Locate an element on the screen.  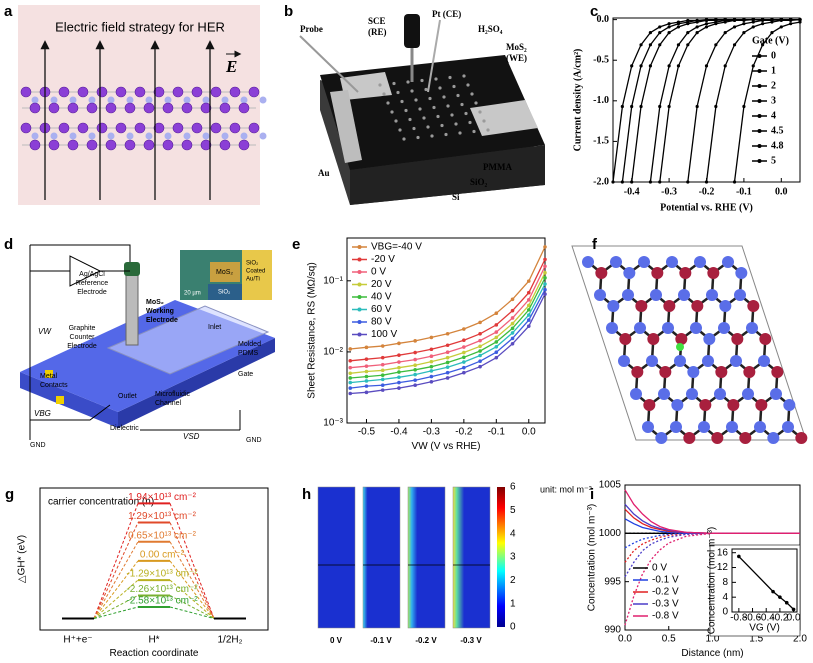
x-tick-label: H* is located at coordinates (153, 640).